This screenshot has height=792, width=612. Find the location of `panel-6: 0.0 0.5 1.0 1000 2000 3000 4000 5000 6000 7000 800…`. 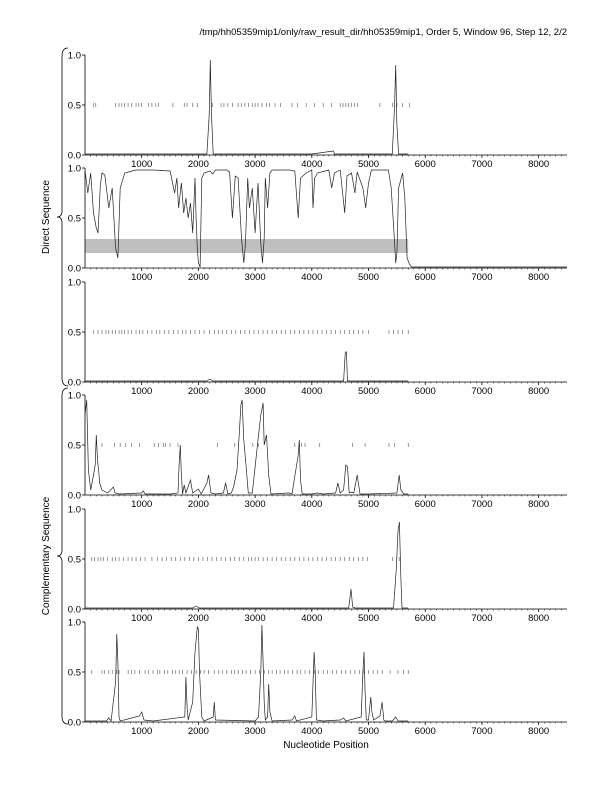

panel-6: 0.0 0.5 1.0 1000 2000 3000 4000 5000 6000 7000 800… is located at coordinates (317, 677).